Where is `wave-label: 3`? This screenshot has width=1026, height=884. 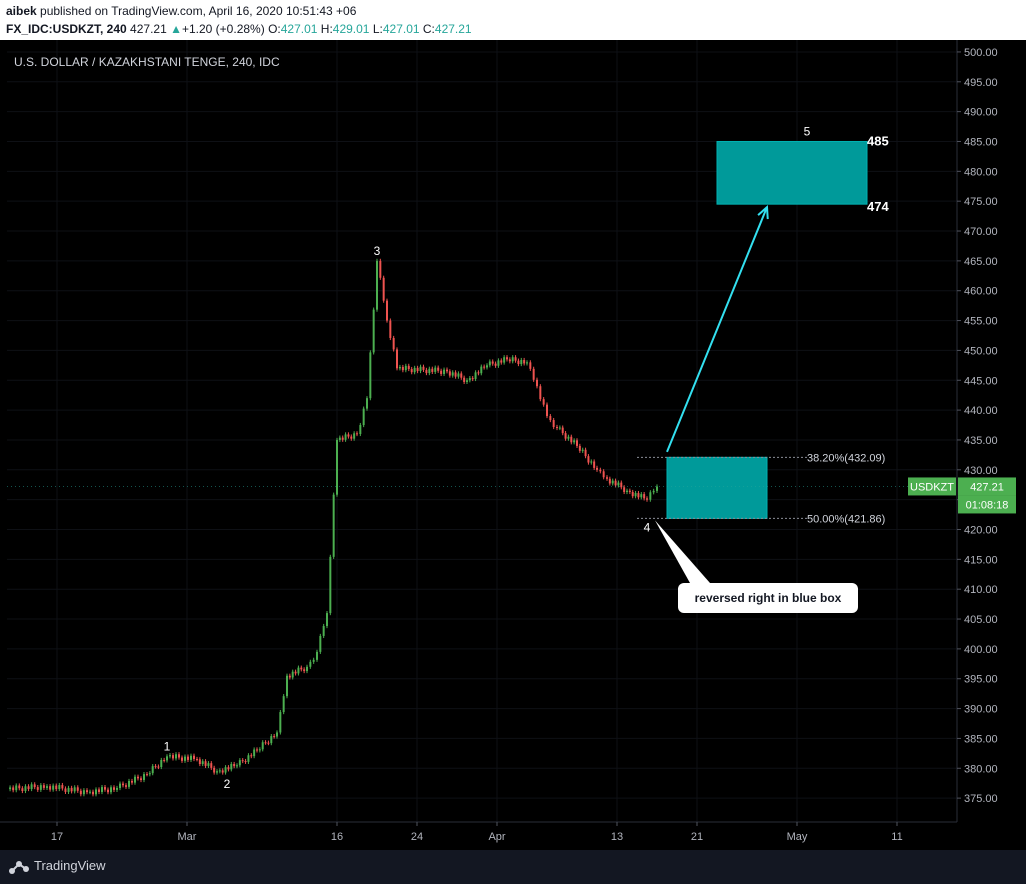 wave-label: 3 is located at coordinates (377, 251).